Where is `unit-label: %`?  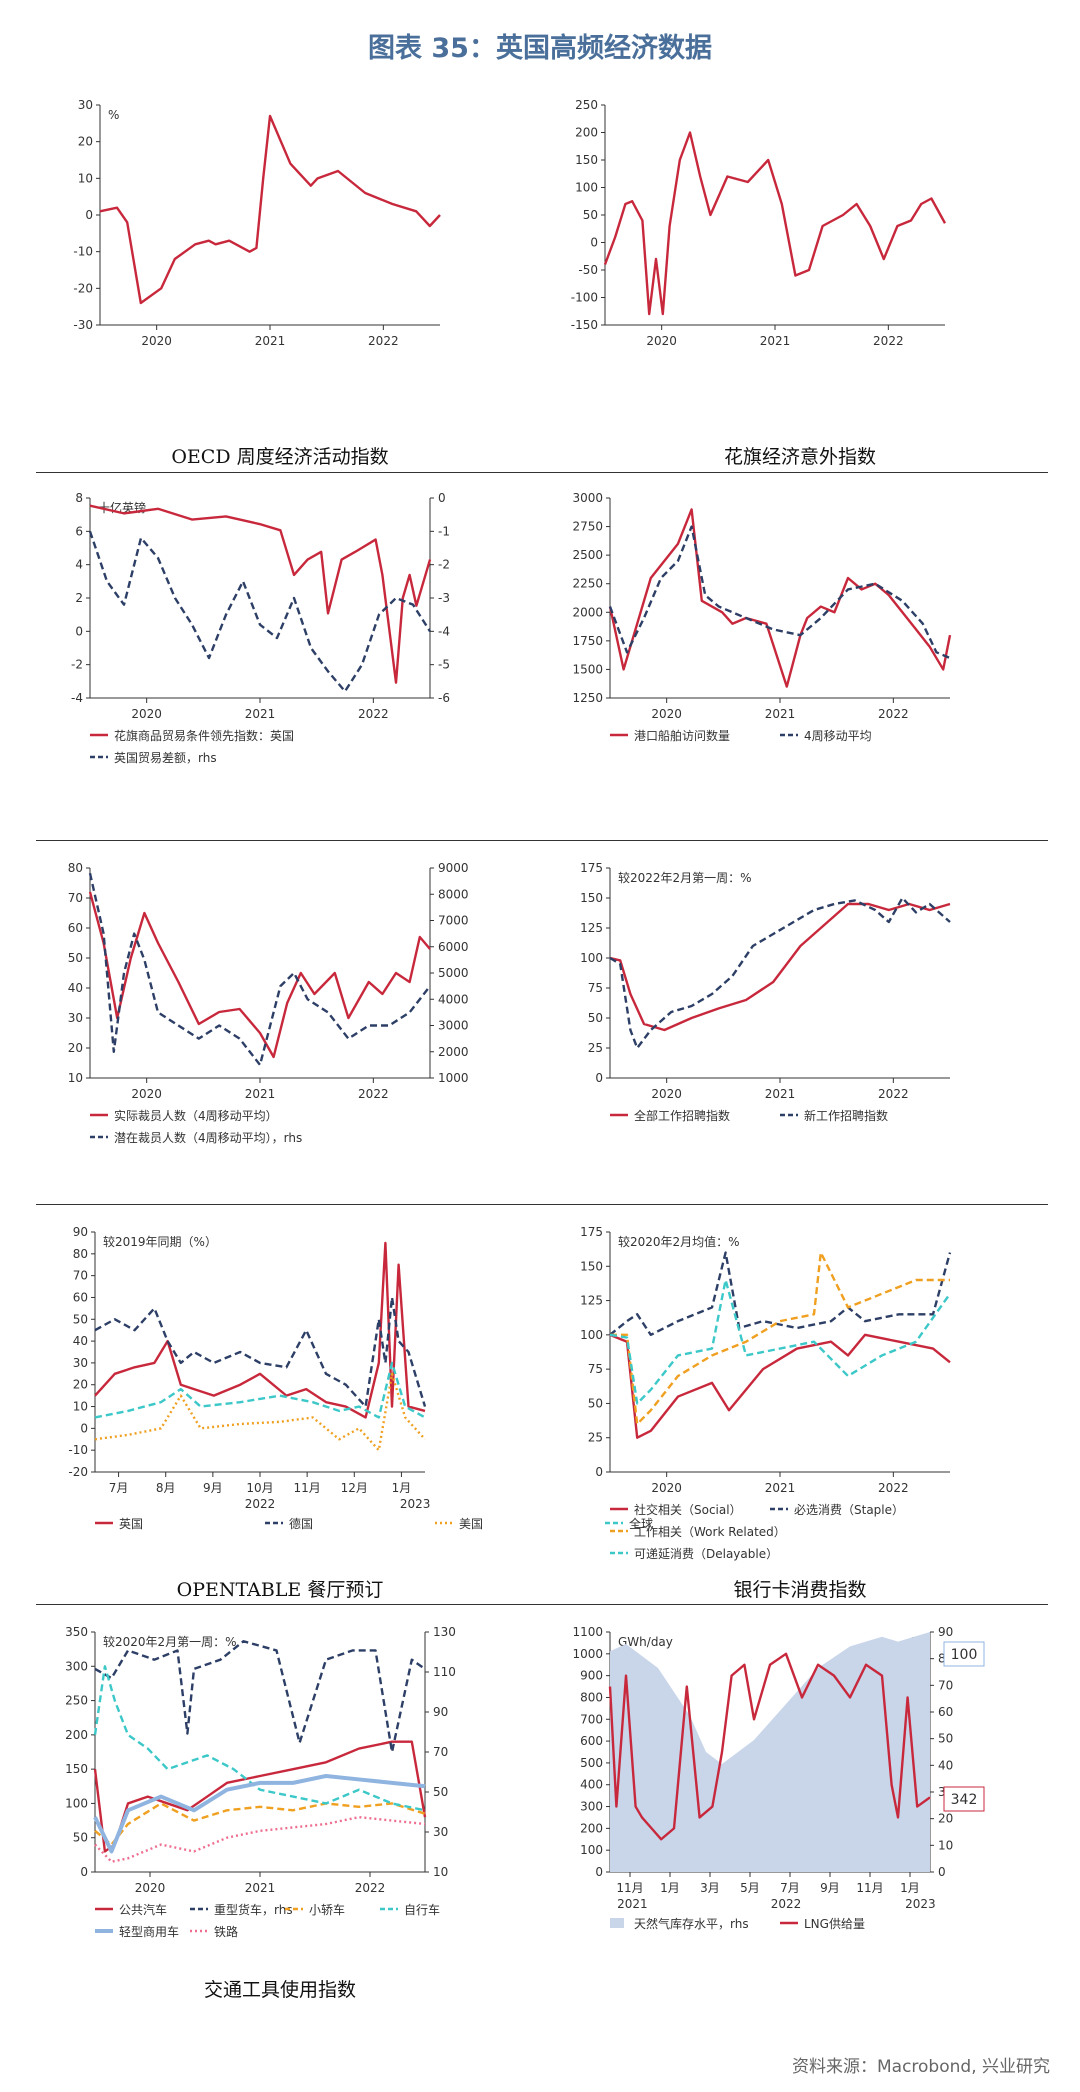 unit-label: % is located at coordinates (113, 115).